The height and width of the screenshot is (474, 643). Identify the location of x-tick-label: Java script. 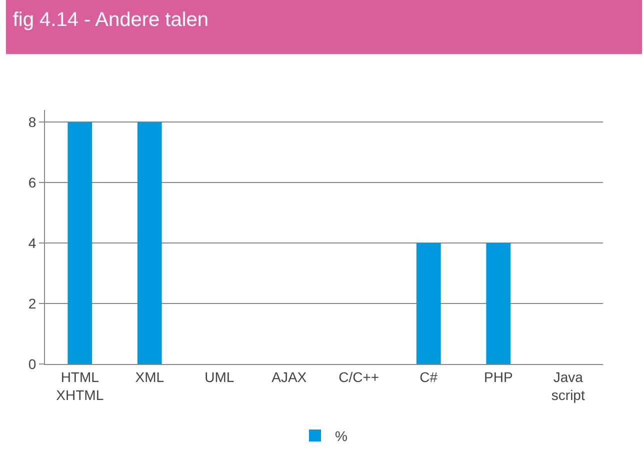
(568, 385).